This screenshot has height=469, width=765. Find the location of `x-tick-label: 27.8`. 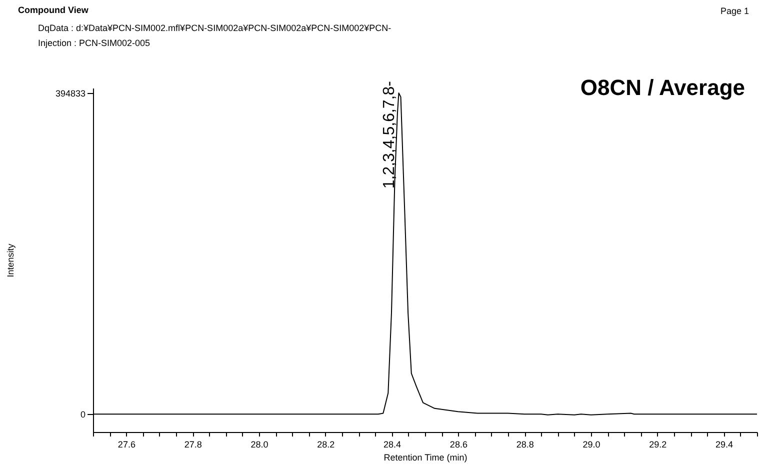

x-tick-label: 27.8 is located at coordinates (193, 445).